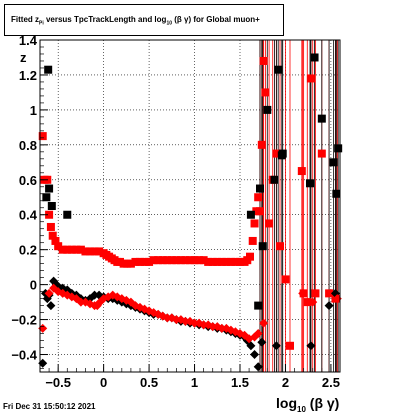  Describe the element at coordinates (33, 110) in the screenshot. I see `y-tick-label: 1` at that location.